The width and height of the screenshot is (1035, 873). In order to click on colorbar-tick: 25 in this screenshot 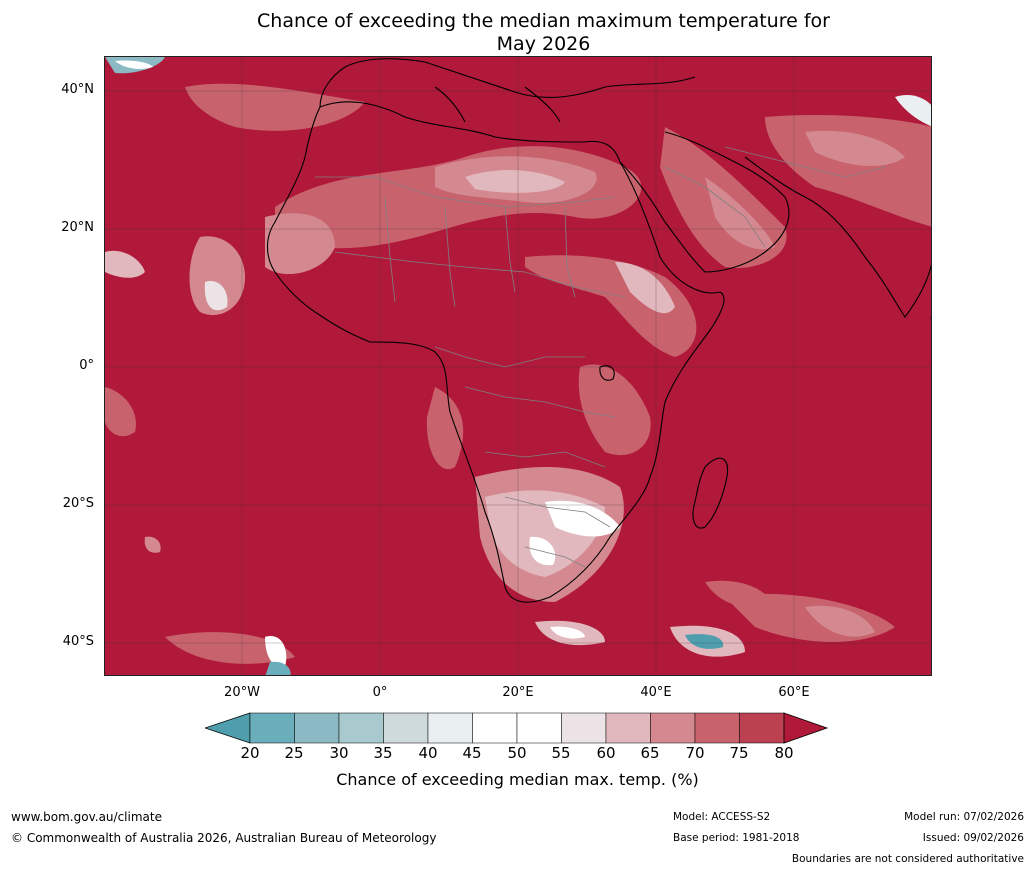, I will do `click(294, 753)`.